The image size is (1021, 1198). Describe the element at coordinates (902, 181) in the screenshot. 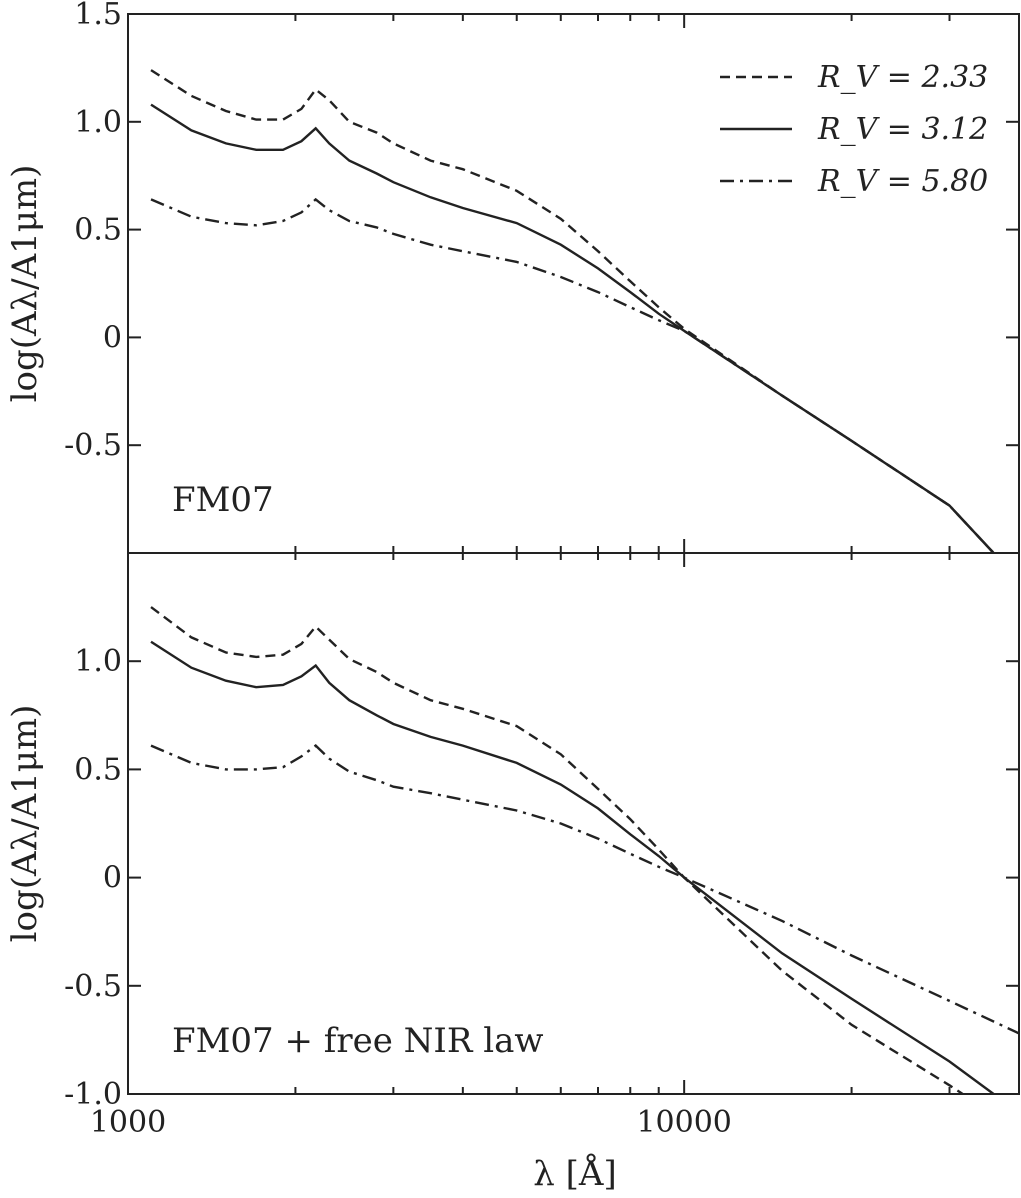

I see `legend-label: R_V = 5.80` at that location.